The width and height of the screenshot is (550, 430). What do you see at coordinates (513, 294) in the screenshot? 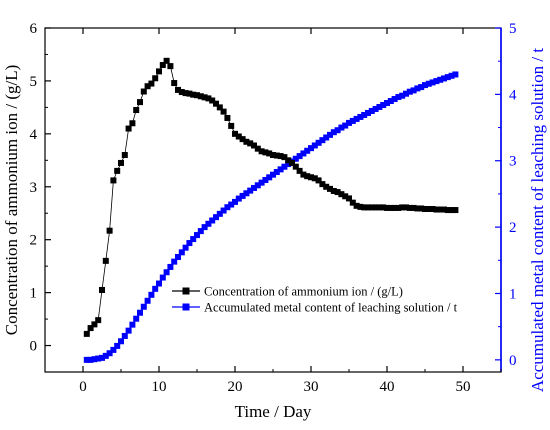
I see `y-right-tick-label: 1` at bounding box center [513, 294].